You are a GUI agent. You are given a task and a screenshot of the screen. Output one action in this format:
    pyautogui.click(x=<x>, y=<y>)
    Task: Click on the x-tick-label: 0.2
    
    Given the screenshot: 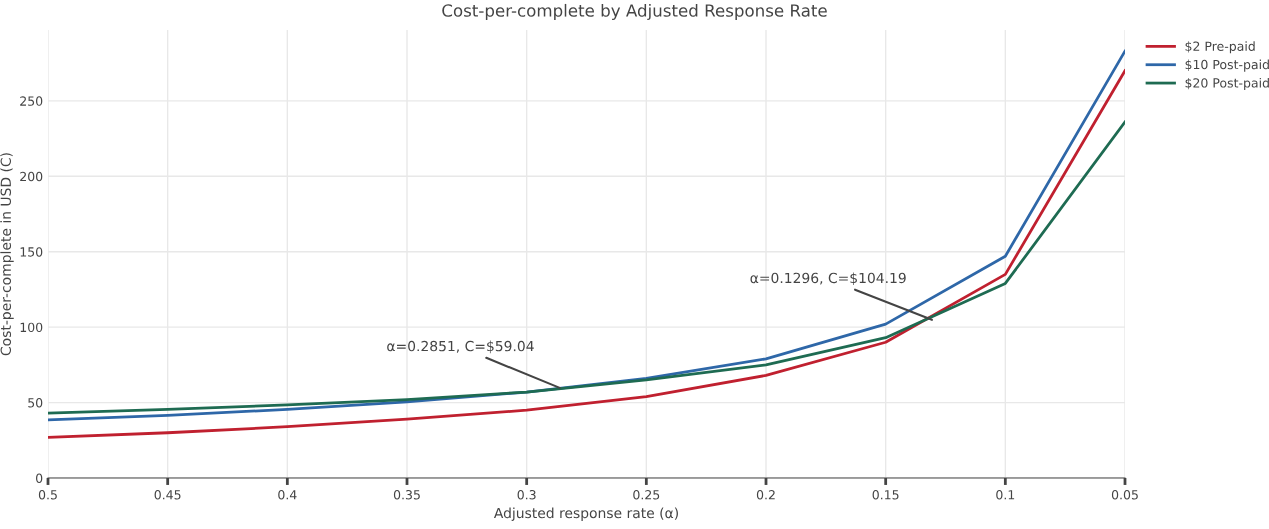 What is the action you would take?
    pyautogui.click(x=765, y=495)
    